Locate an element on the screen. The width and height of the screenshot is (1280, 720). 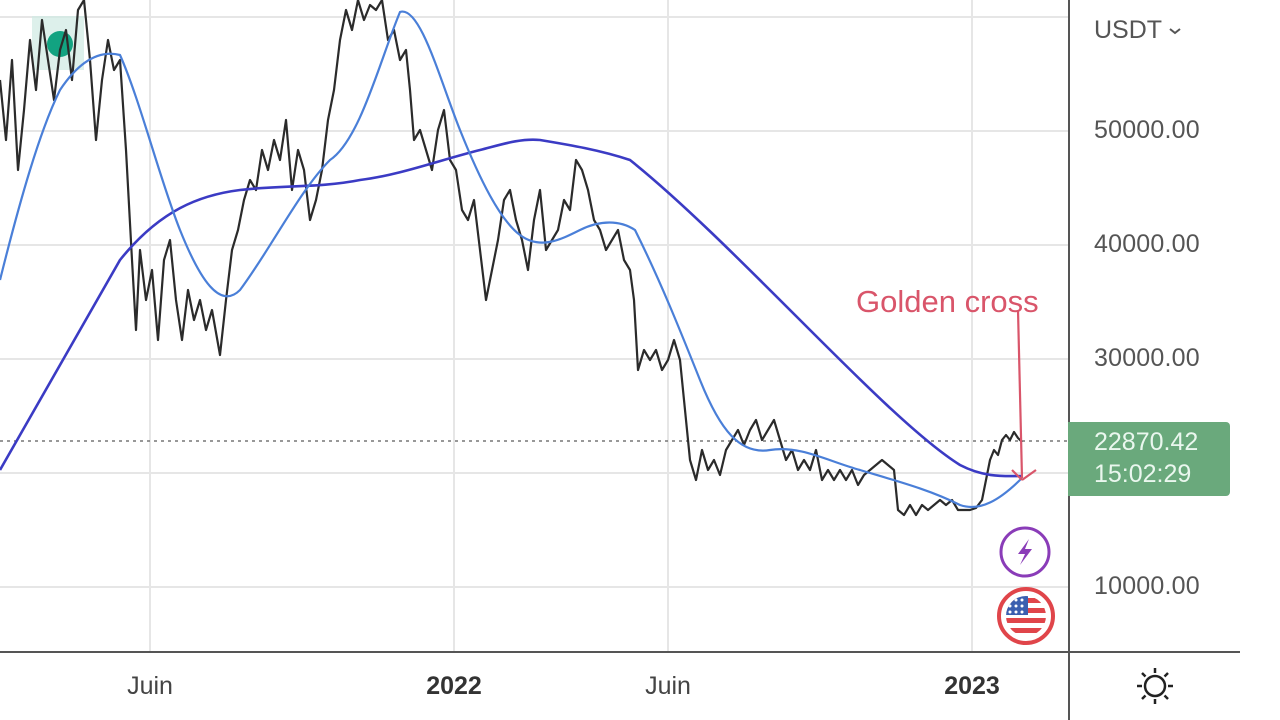
price-tick-40000: 40000.00 is located at coordinates (1147, 244).